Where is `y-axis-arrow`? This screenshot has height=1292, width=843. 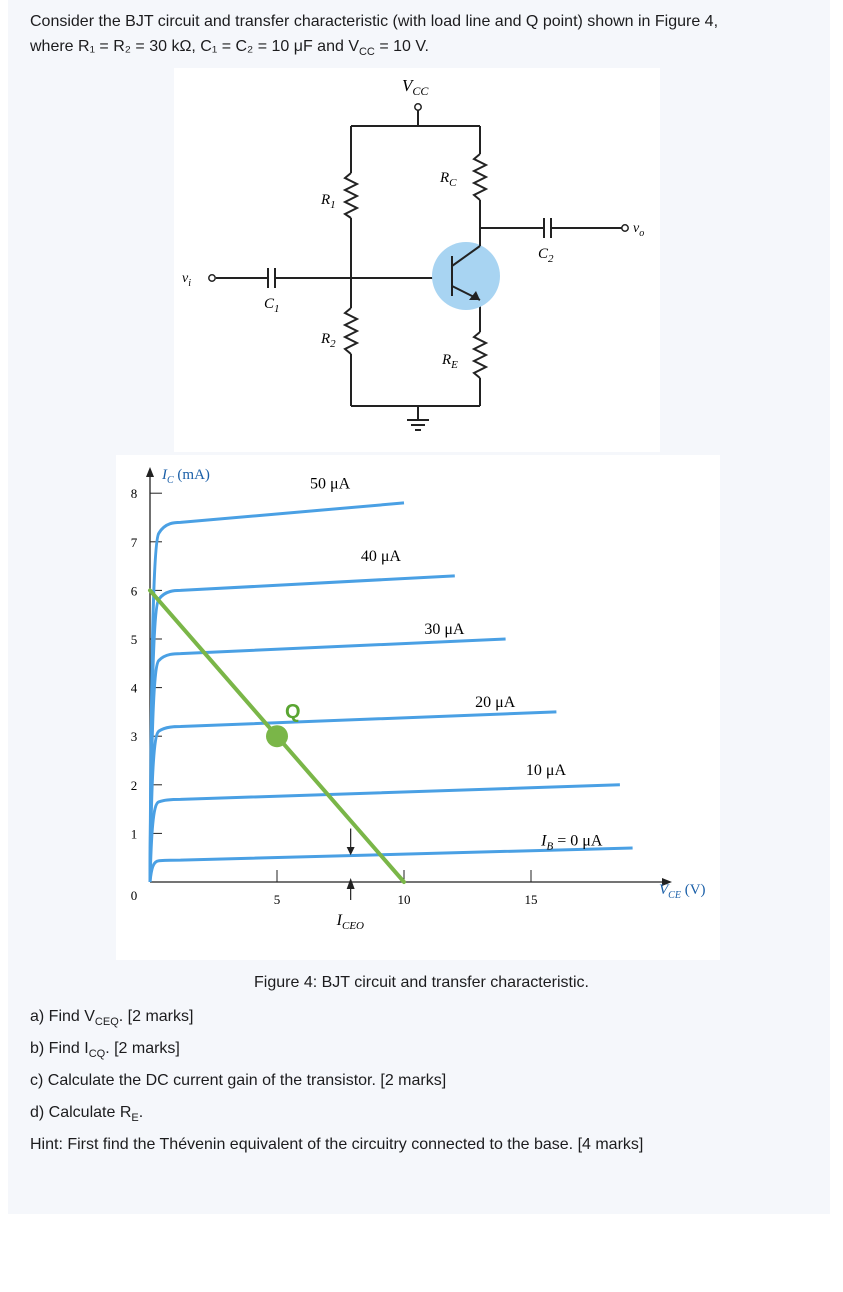 y-axis-arrow is located at coordinates (150, 472).